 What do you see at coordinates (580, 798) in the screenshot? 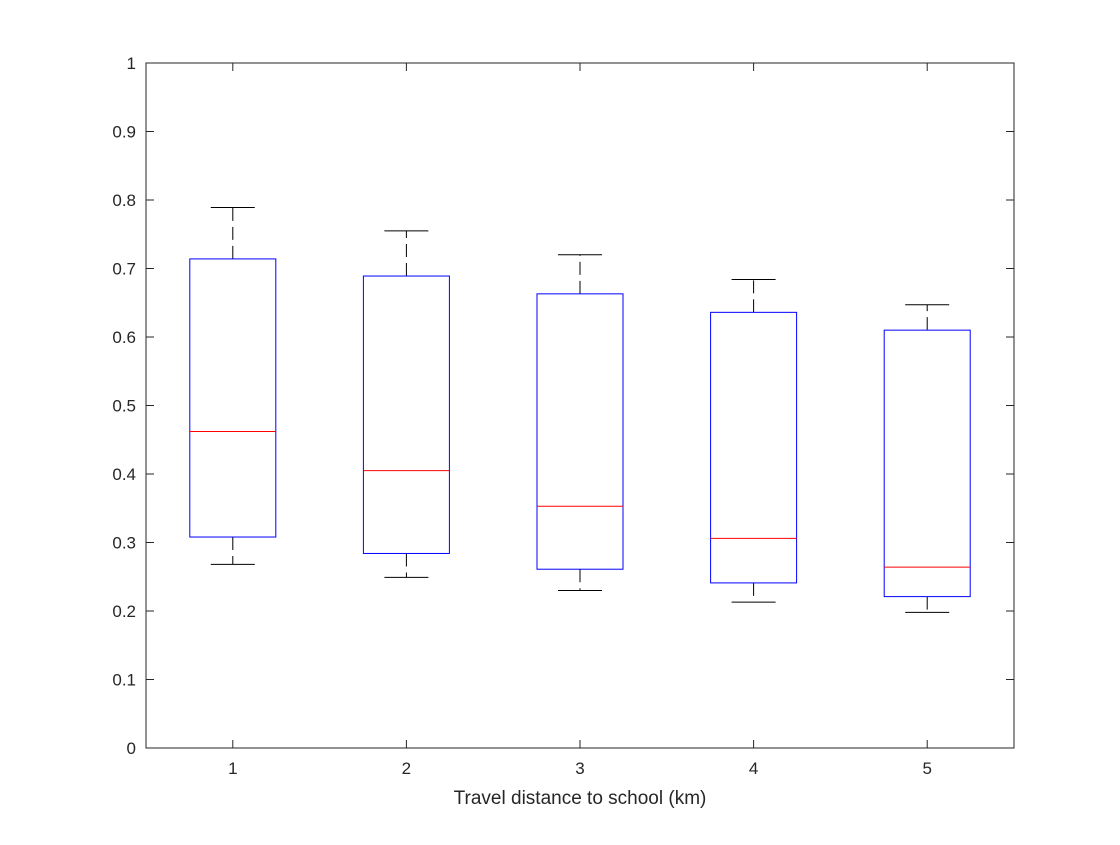
I see `x-axis-label: Travel distance to school (km)` at bounding box center [580, 798].